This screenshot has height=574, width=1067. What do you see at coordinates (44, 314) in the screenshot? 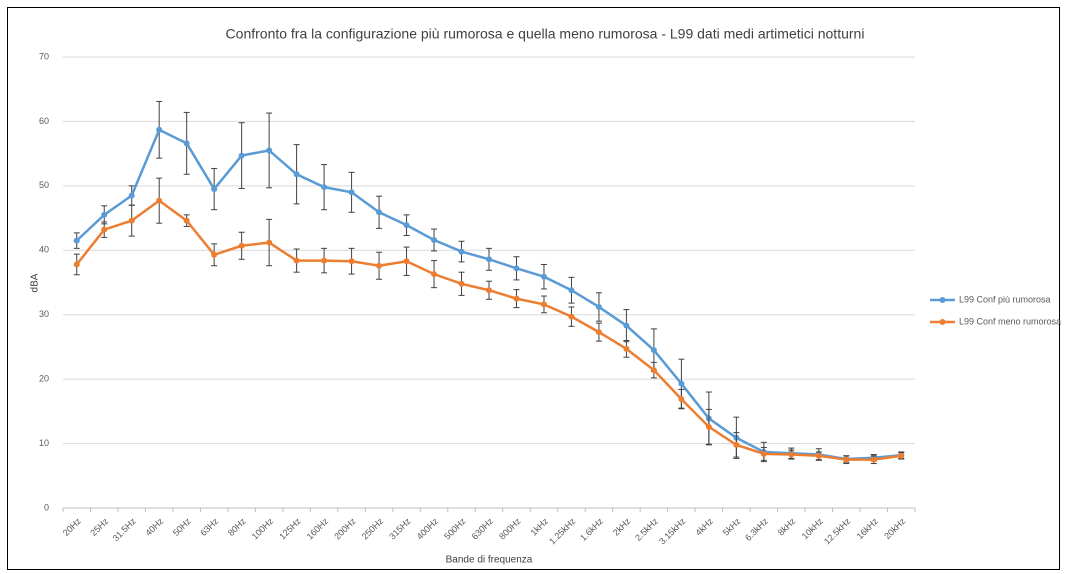
I see `y-tick-label: 30` at bounding box center [44, 314].